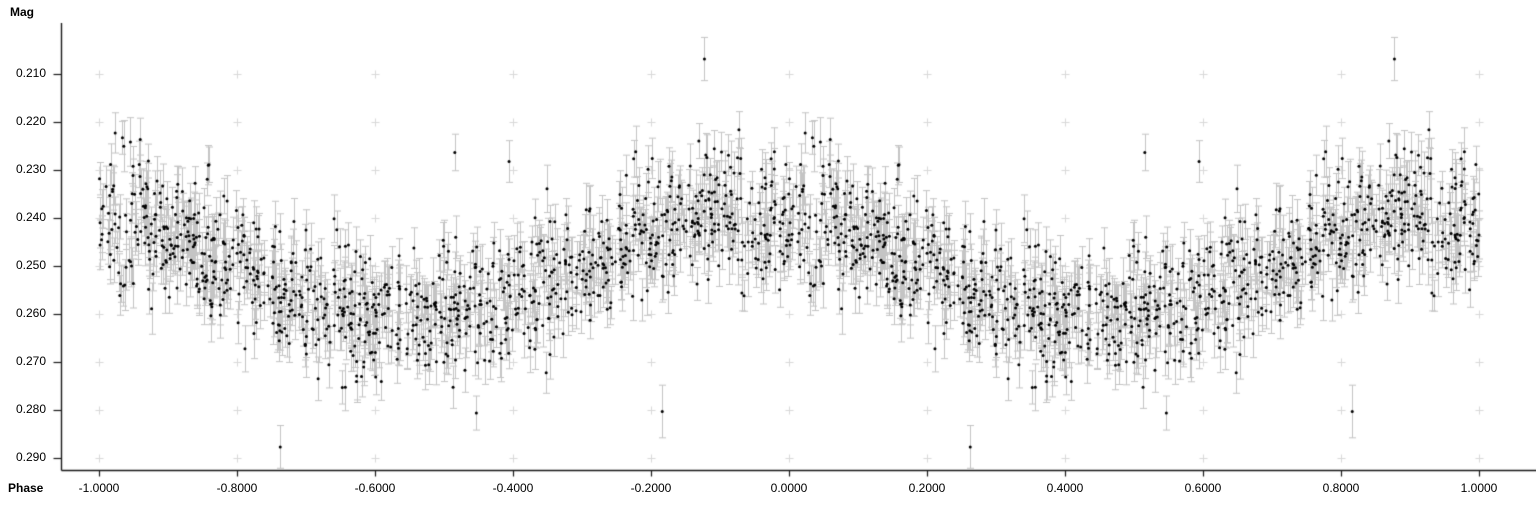 Image resolution: width=1536 pixels, height=512 pixels. Describe the element at coordinates (30, 408) in the screenshot. I see `y-tick-label: 0.280` at that location.